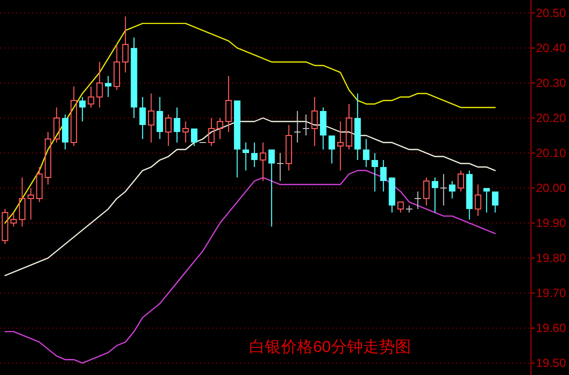  I want to click on y-tick-label: 19.90, so click(551, 223).